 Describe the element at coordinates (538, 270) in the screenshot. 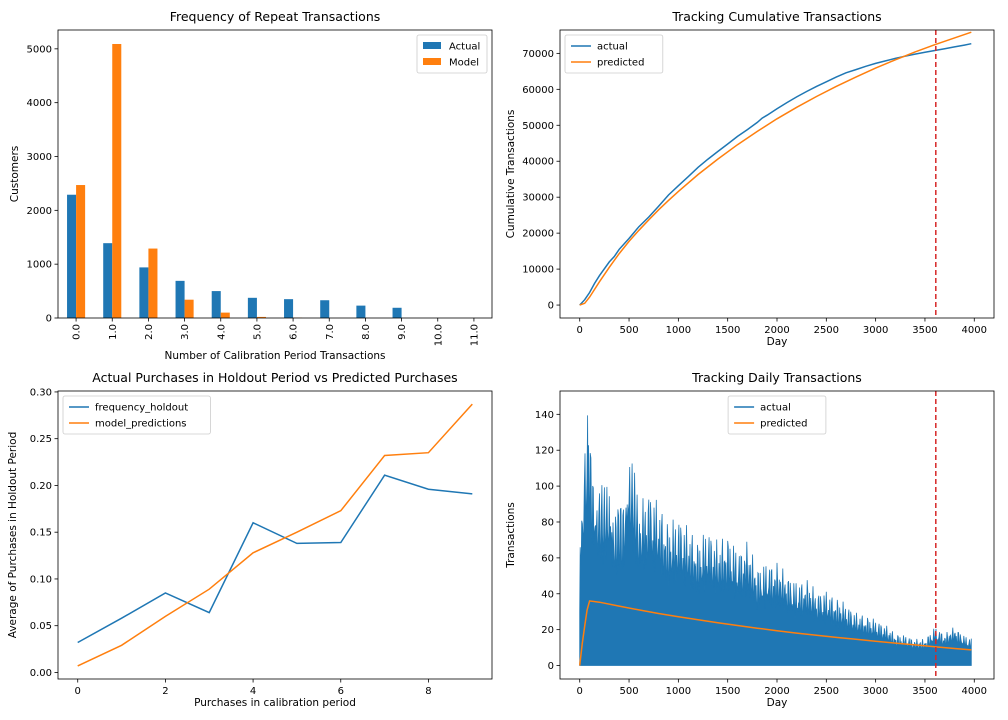

I see `y-tick-label: 10000` at that location.